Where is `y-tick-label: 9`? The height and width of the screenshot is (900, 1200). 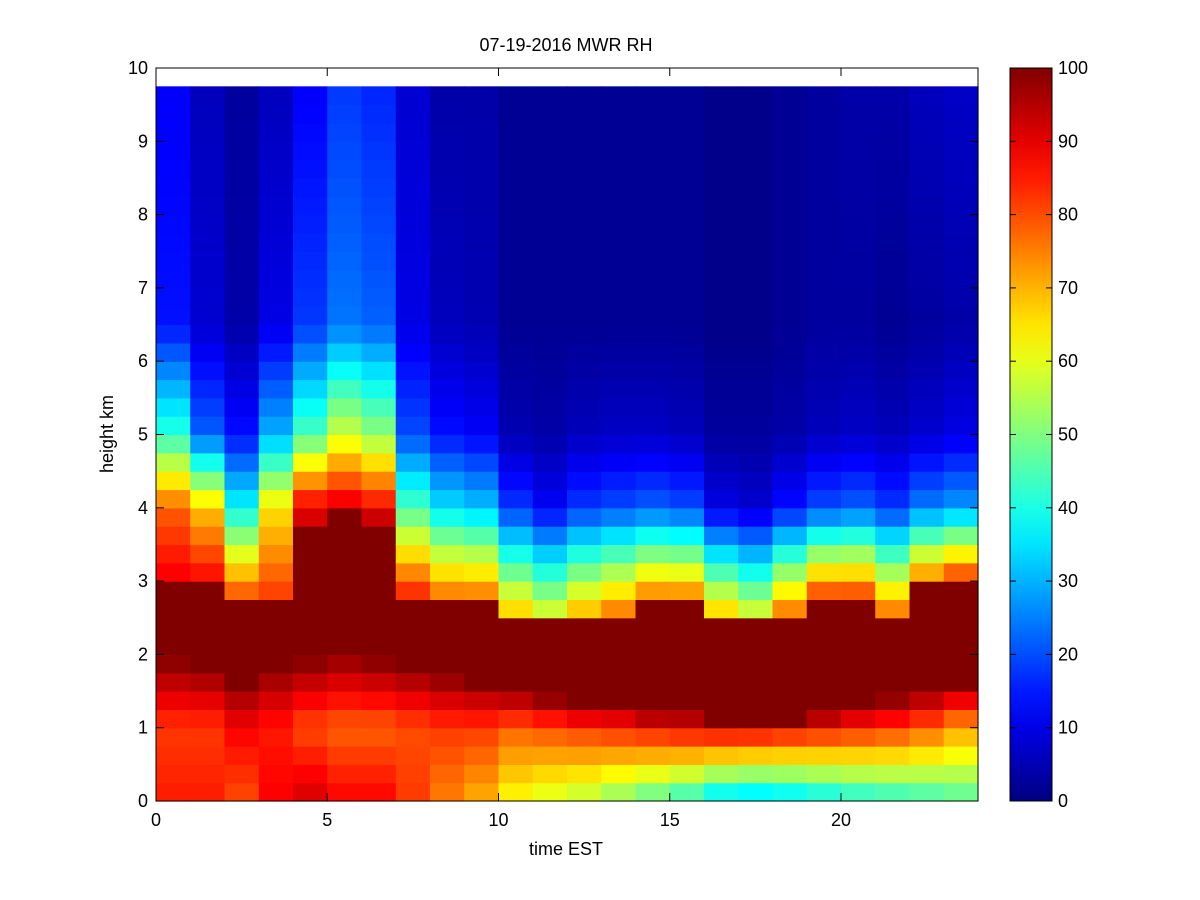 y-tick-label: 9 is located at coordinates (143, 141).